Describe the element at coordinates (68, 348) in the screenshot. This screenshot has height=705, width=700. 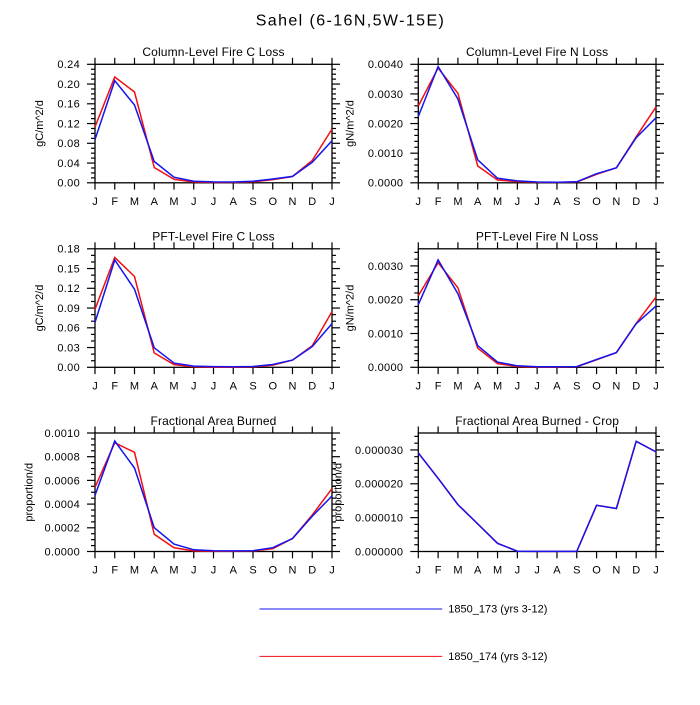
I see `svg-text: 0.03` at that location.